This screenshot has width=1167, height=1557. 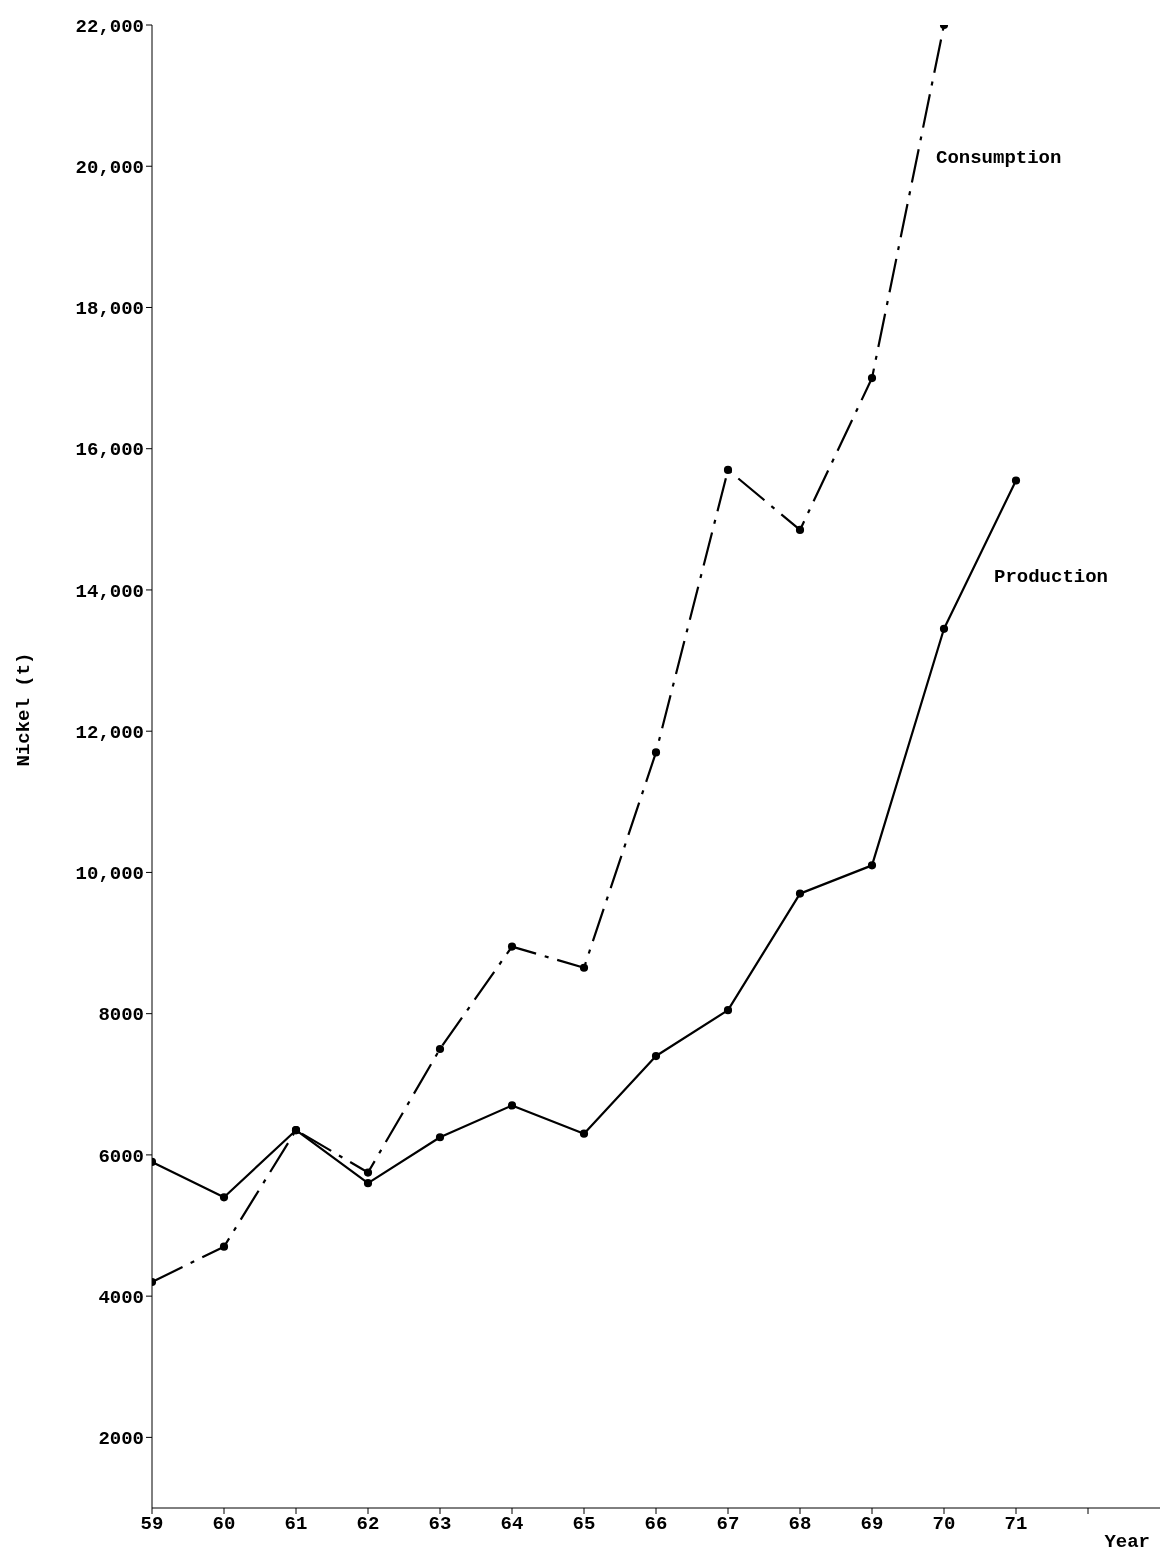 I want to click on y-tick-label: 4000, so click(x=121, y=1297).